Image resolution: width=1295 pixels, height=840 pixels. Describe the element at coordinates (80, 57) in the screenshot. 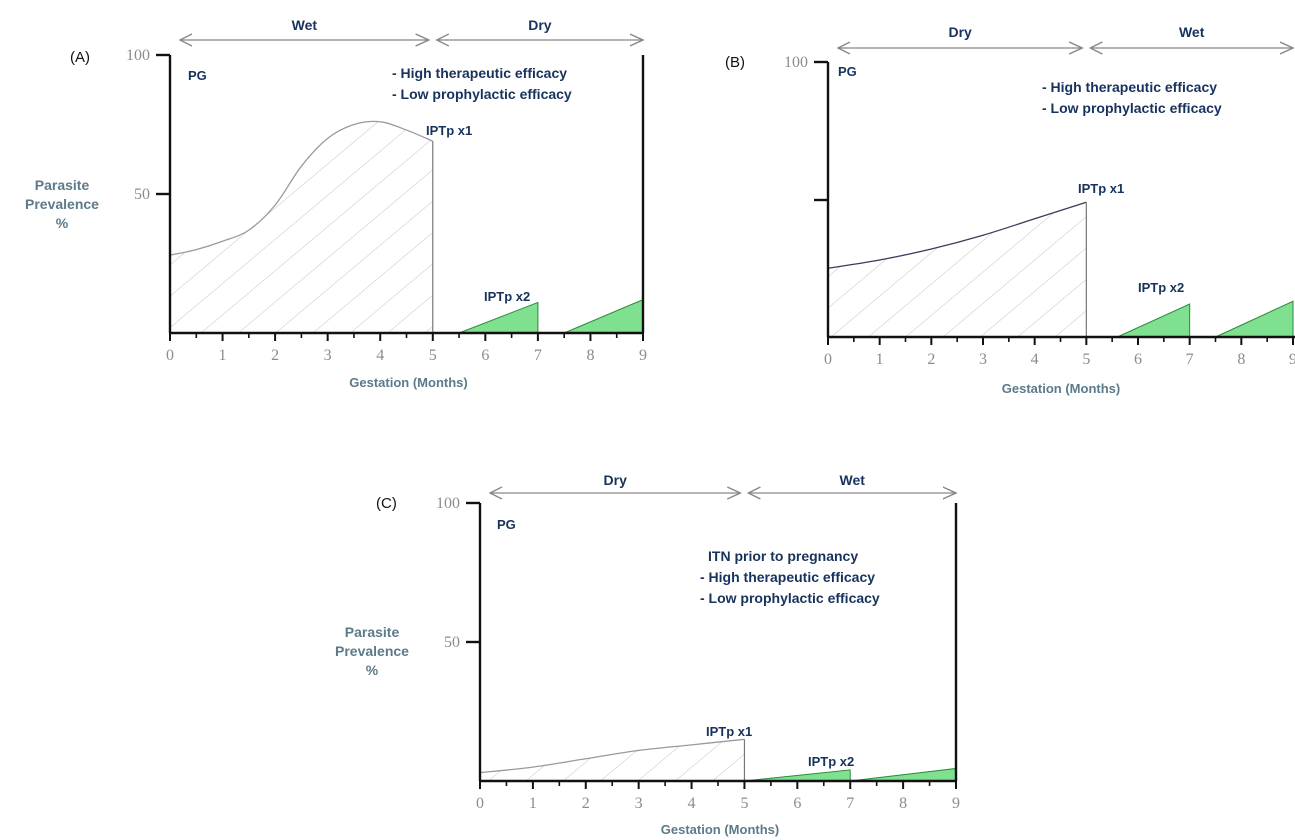

I see `panel-label: (A)` at that location.